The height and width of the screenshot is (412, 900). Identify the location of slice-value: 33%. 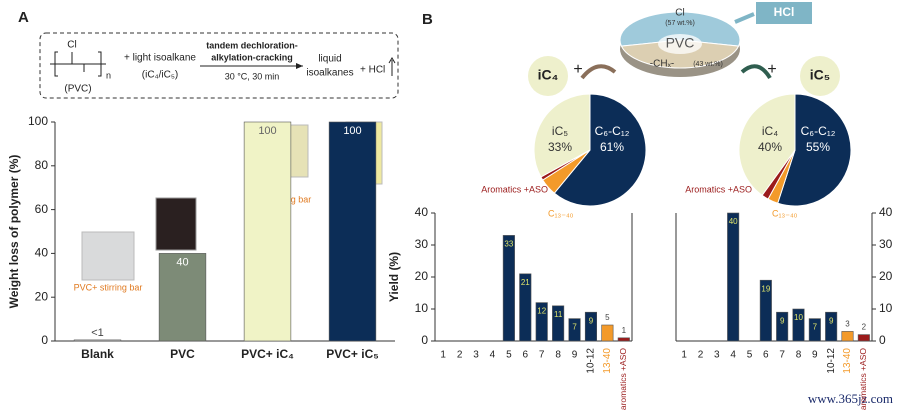
(560, 147).